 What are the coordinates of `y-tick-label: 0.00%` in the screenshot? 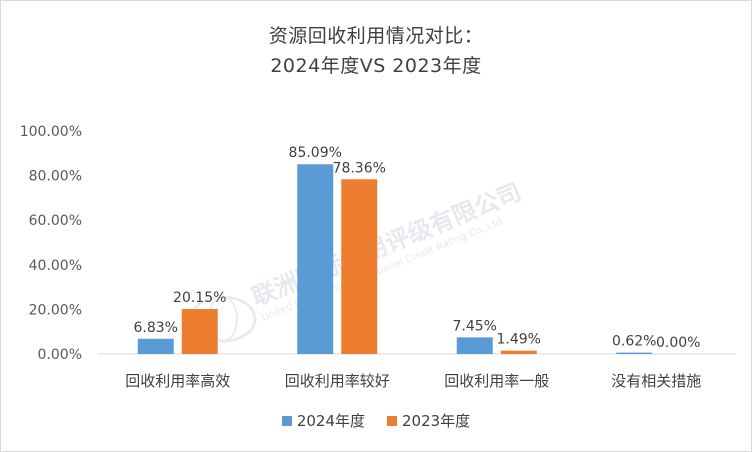 It's located at (60, 355).